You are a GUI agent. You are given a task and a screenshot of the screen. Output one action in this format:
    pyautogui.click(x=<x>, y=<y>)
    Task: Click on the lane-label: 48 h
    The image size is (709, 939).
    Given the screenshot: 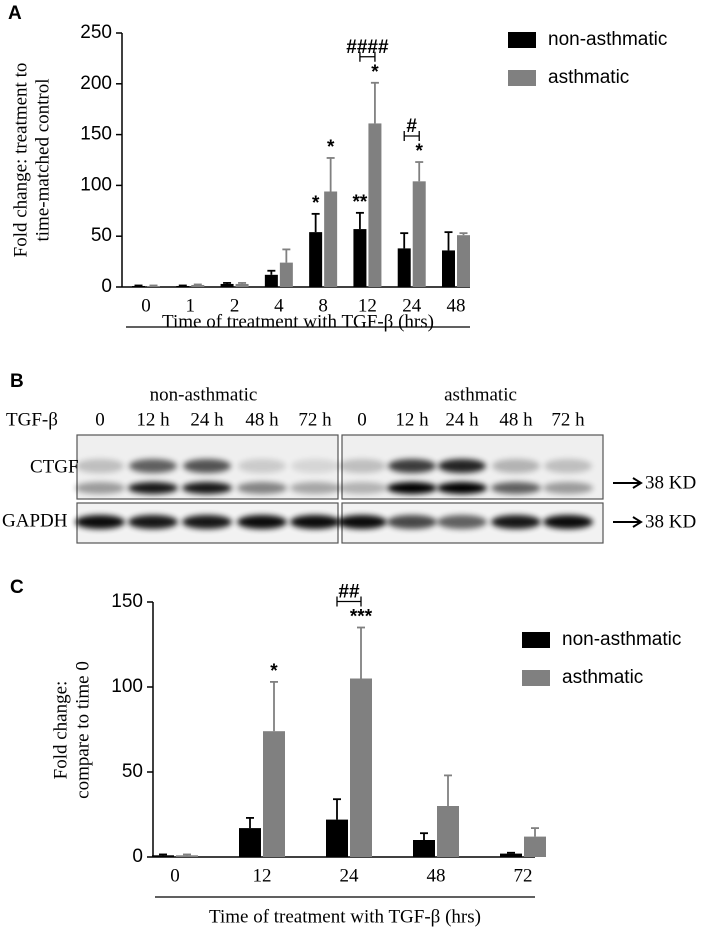 What is the action you would take?
    pyautogui.click(x=262, y=419)
    